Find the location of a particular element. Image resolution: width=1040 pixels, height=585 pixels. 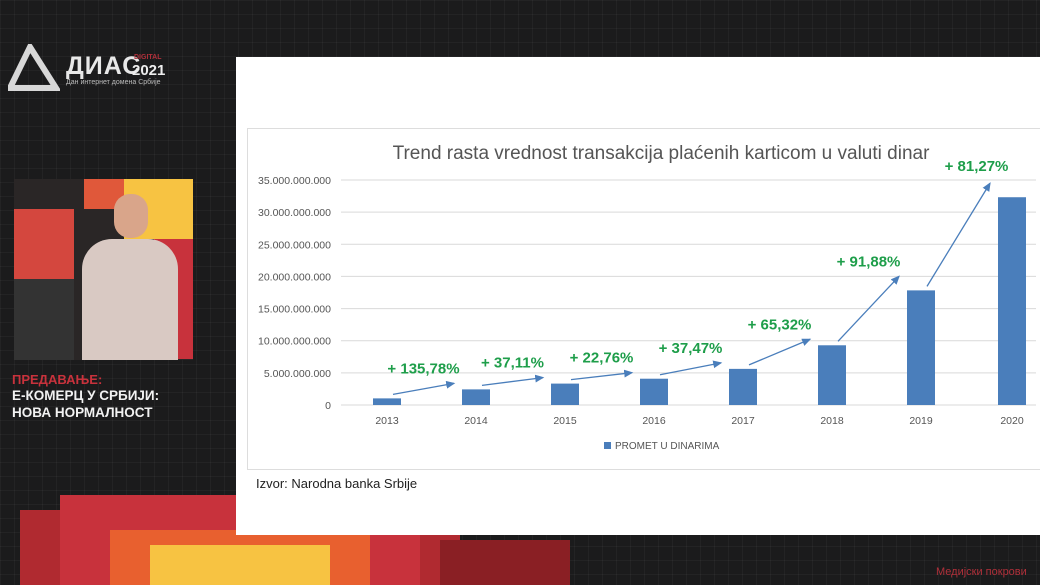

logo-digital: DIGITAL is located at coordinates (148, 57).